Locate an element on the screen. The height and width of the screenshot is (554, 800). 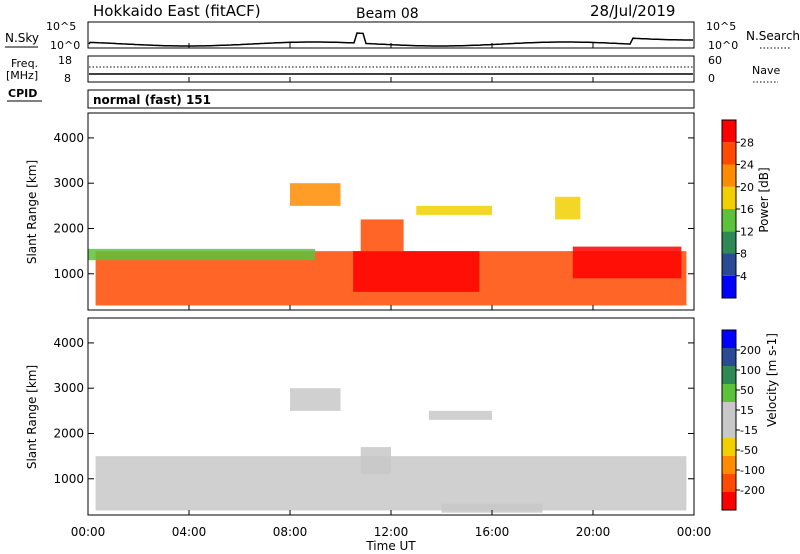
noise-tick-right-bottom: 10^0 is located at coordinates (723, 45).